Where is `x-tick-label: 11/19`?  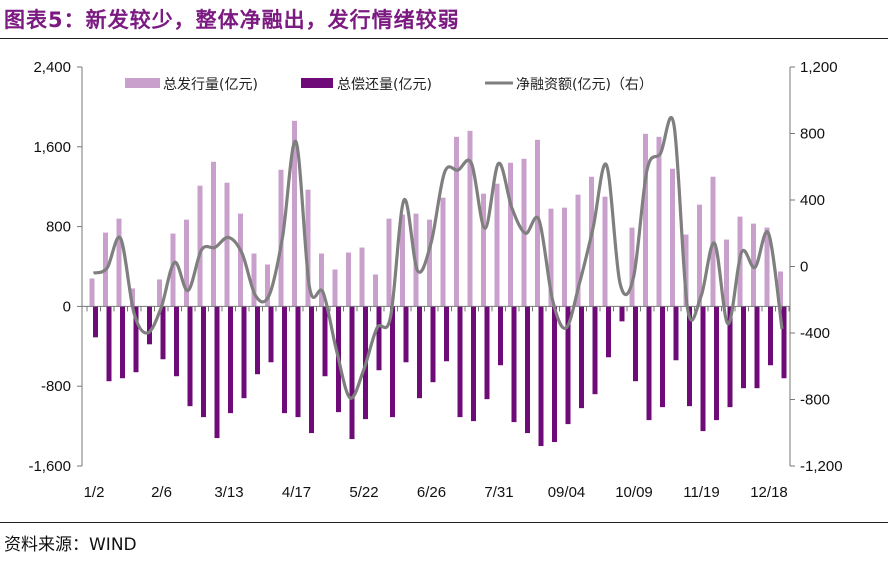
x-tick-label: 11/19 is located at coordinates (701, 492).